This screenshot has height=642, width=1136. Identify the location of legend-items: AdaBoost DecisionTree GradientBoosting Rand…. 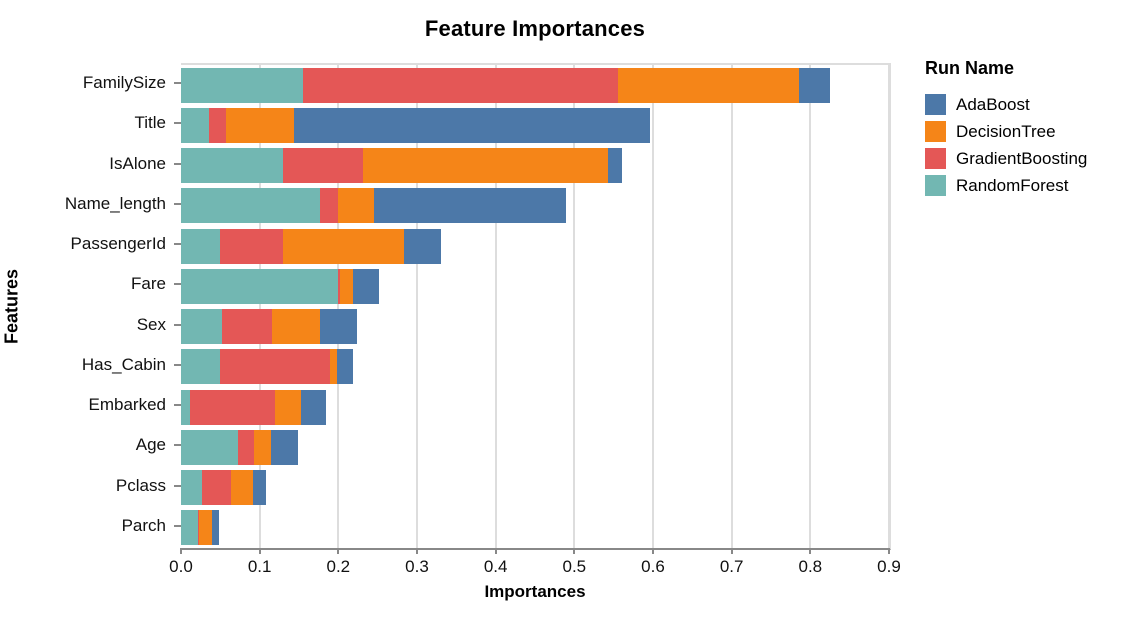
(1006, 145).